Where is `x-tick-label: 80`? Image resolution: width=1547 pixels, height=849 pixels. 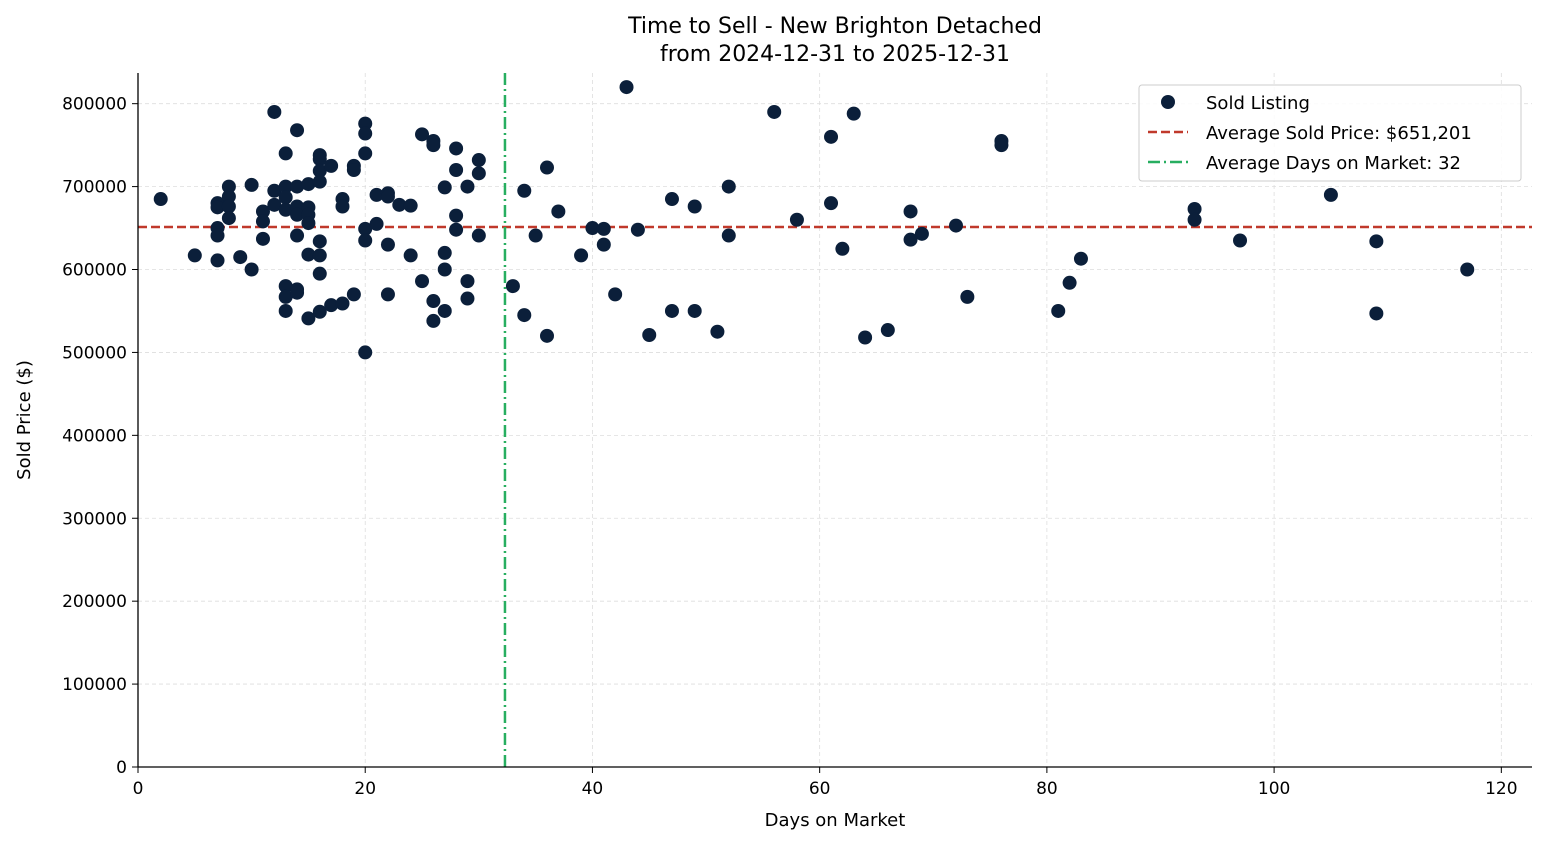 x-tick-label: 80 is located at coordinates (1047, 789).